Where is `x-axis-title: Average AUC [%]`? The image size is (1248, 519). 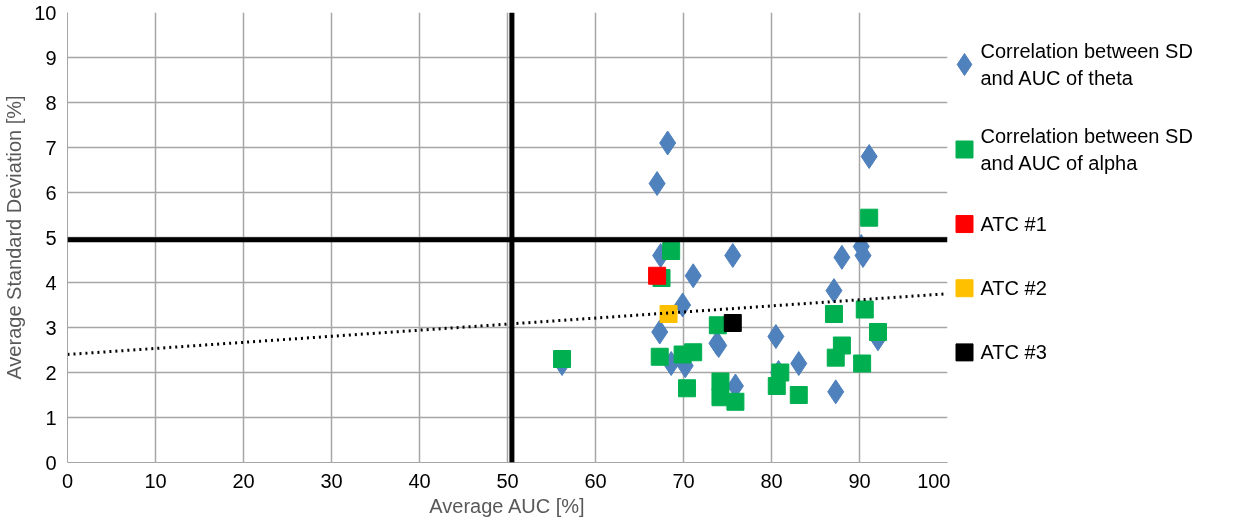 x-axis-title: Average AUC [%] is located at coordinates (507, 505).